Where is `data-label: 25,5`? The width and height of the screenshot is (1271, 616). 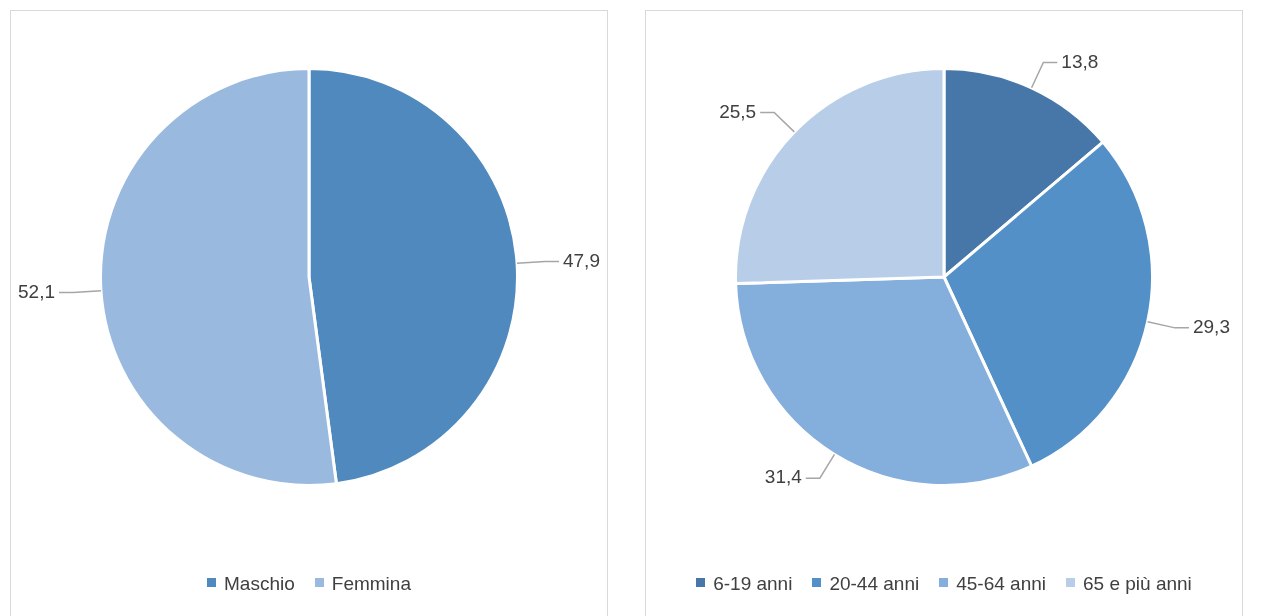 data-label: 25,5 is located at coordinates (738, 111).